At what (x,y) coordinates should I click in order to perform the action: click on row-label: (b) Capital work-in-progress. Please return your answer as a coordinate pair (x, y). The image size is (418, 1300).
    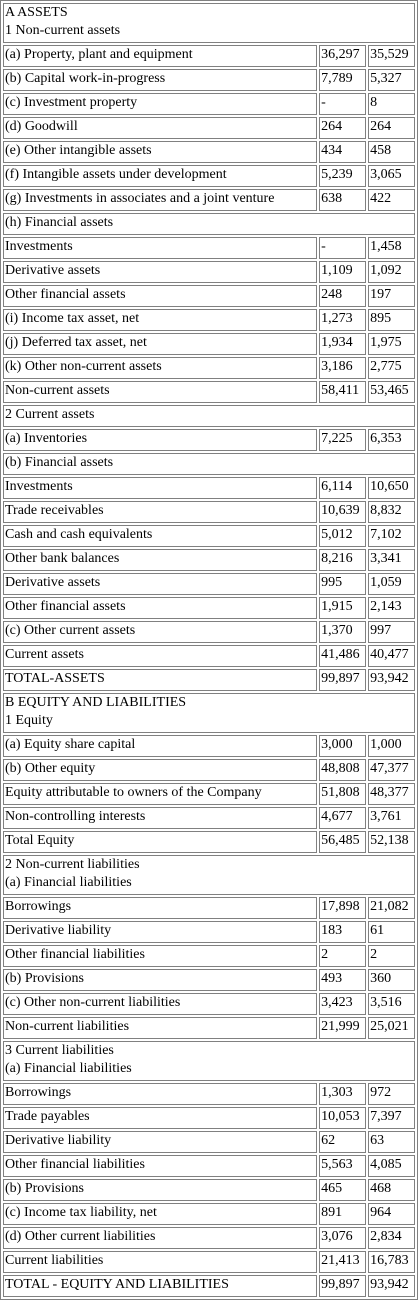
    Looking at the image, I should click on (160, 80).